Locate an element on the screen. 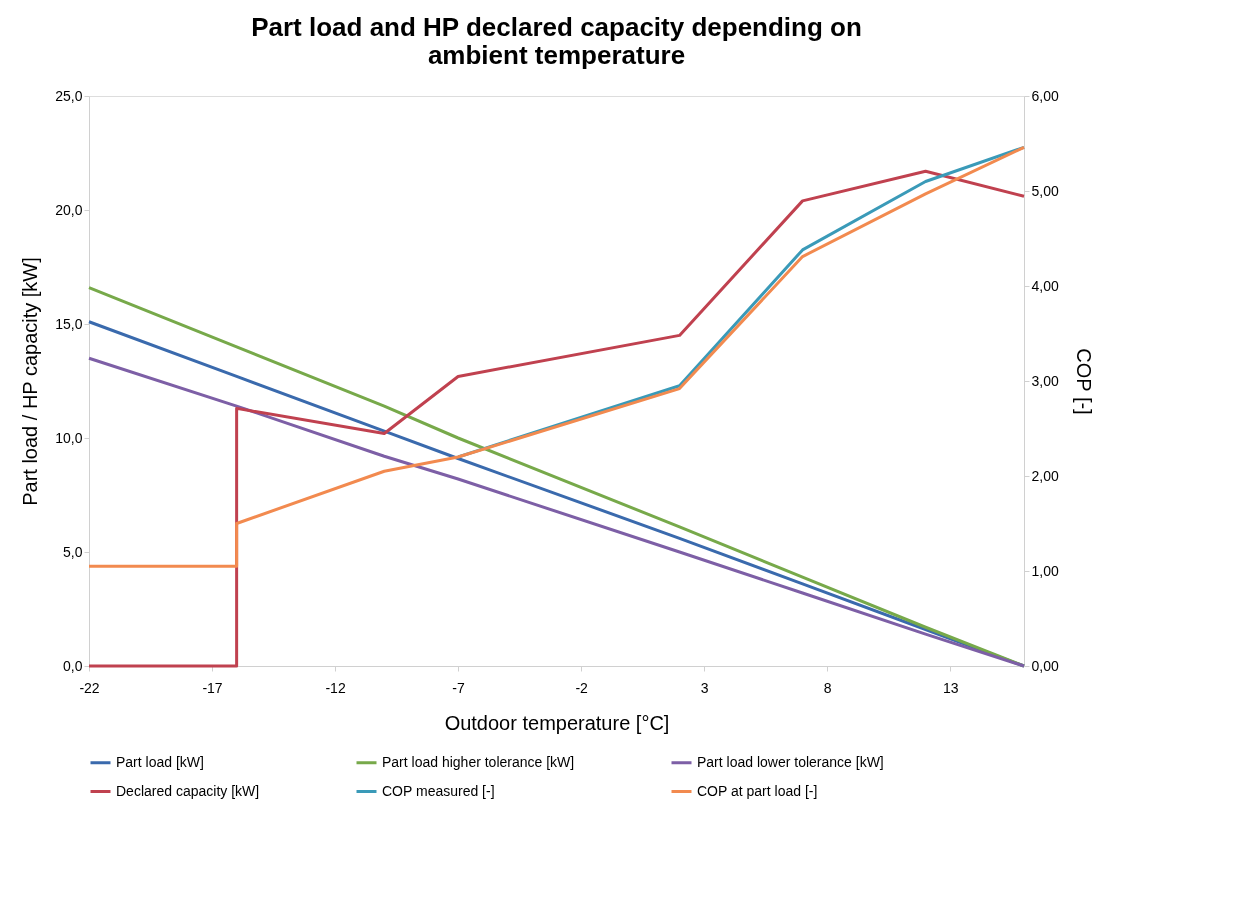 This screenshot has height=907, width=1242. y2-tick-label: 4,00 is located at coordinates (1045, 285).